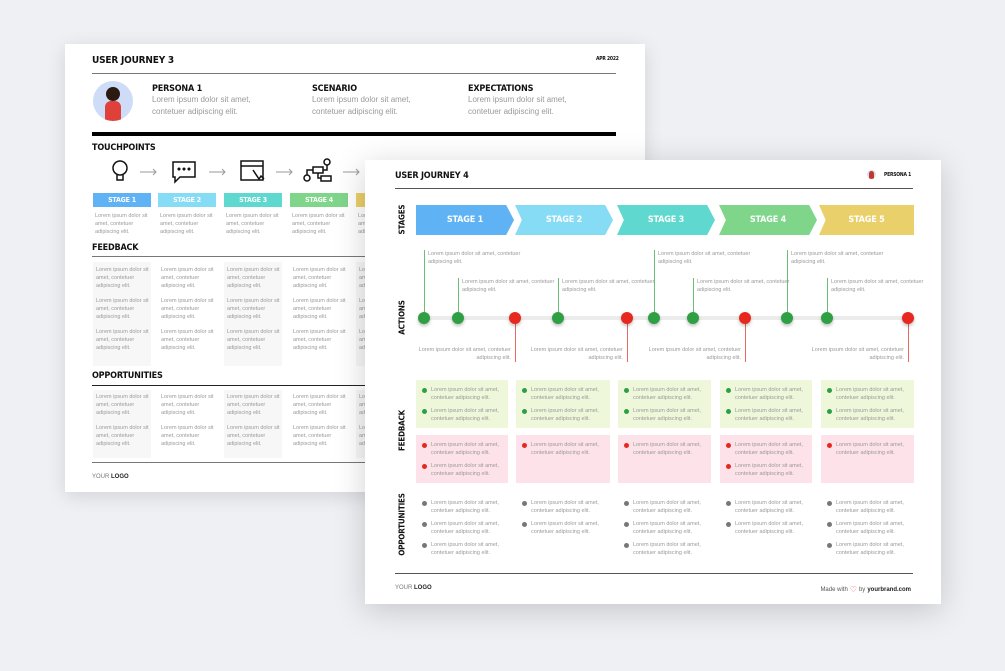 The width and height of the screenshot is (1005, 671). What do you see at coordinates (133, 60) in the screenshot?
I see `page-title: USER JOURNEY 3` at bounding box center [133, 60].